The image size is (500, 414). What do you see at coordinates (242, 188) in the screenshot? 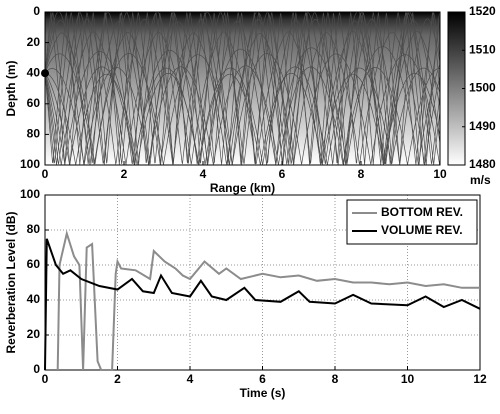
I see `x-axis-label: Range (km)` at bounding box center [242, 188].